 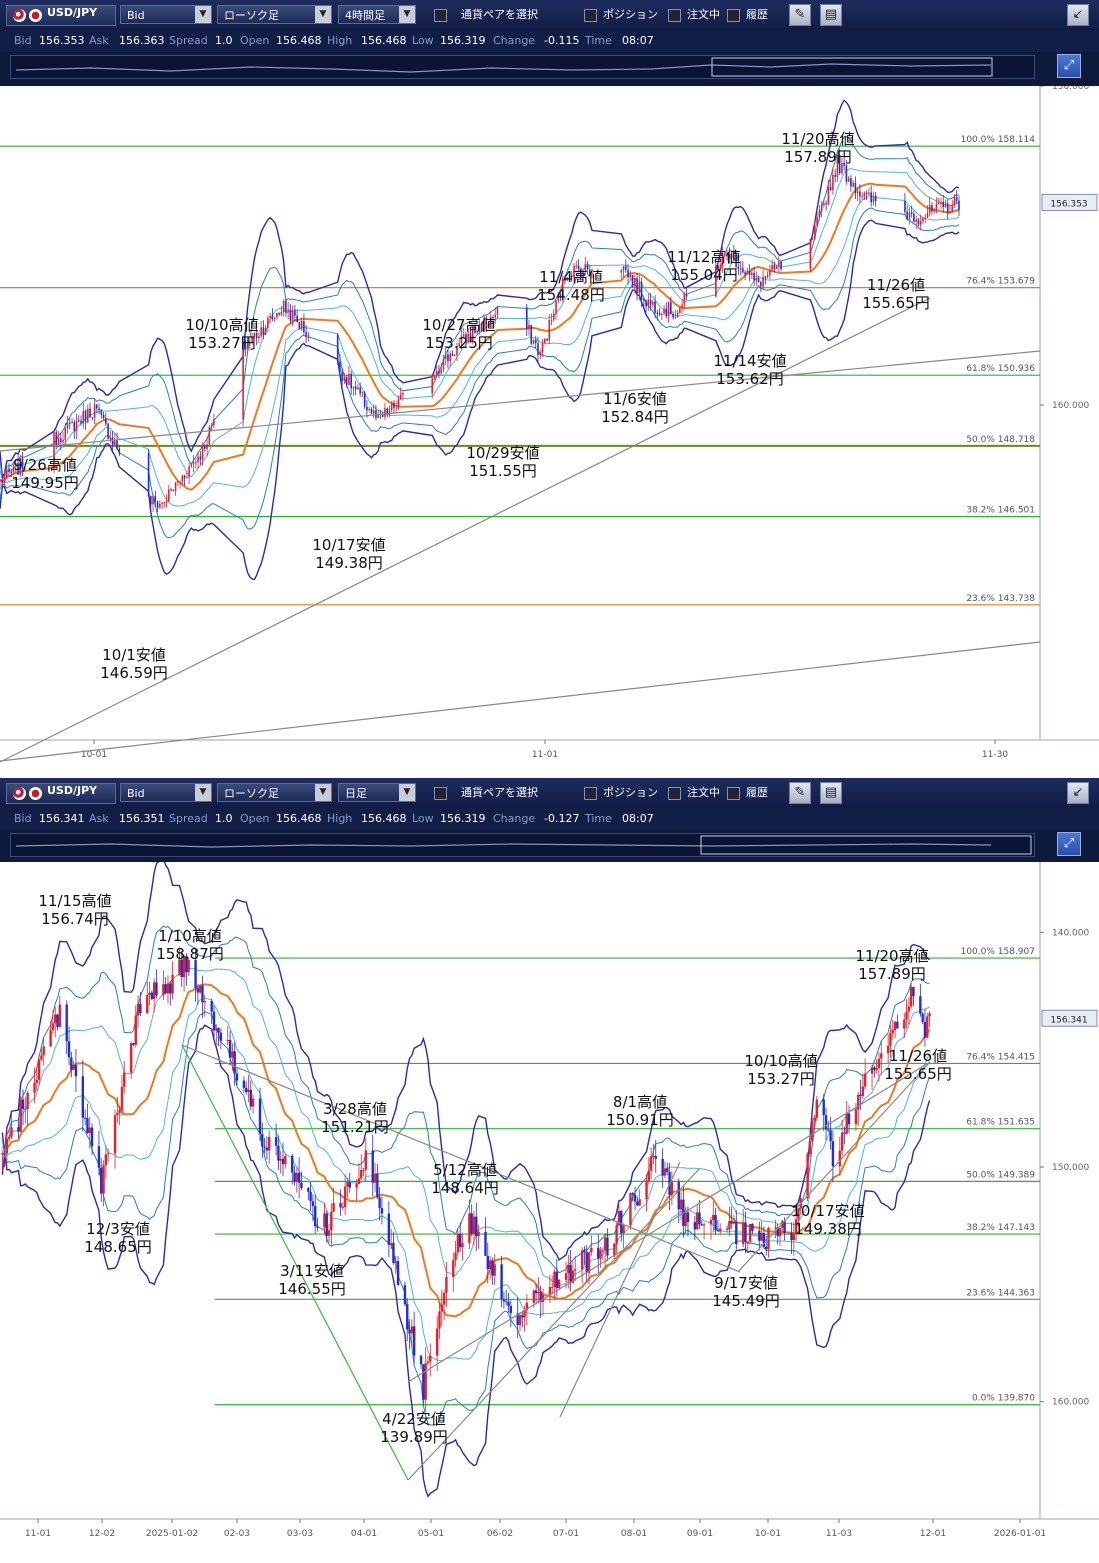 What do you see at coordinates (749, 361) in the screenshot?
I see `annotation-date: 11/14安値` at bounding box center [749, 361].